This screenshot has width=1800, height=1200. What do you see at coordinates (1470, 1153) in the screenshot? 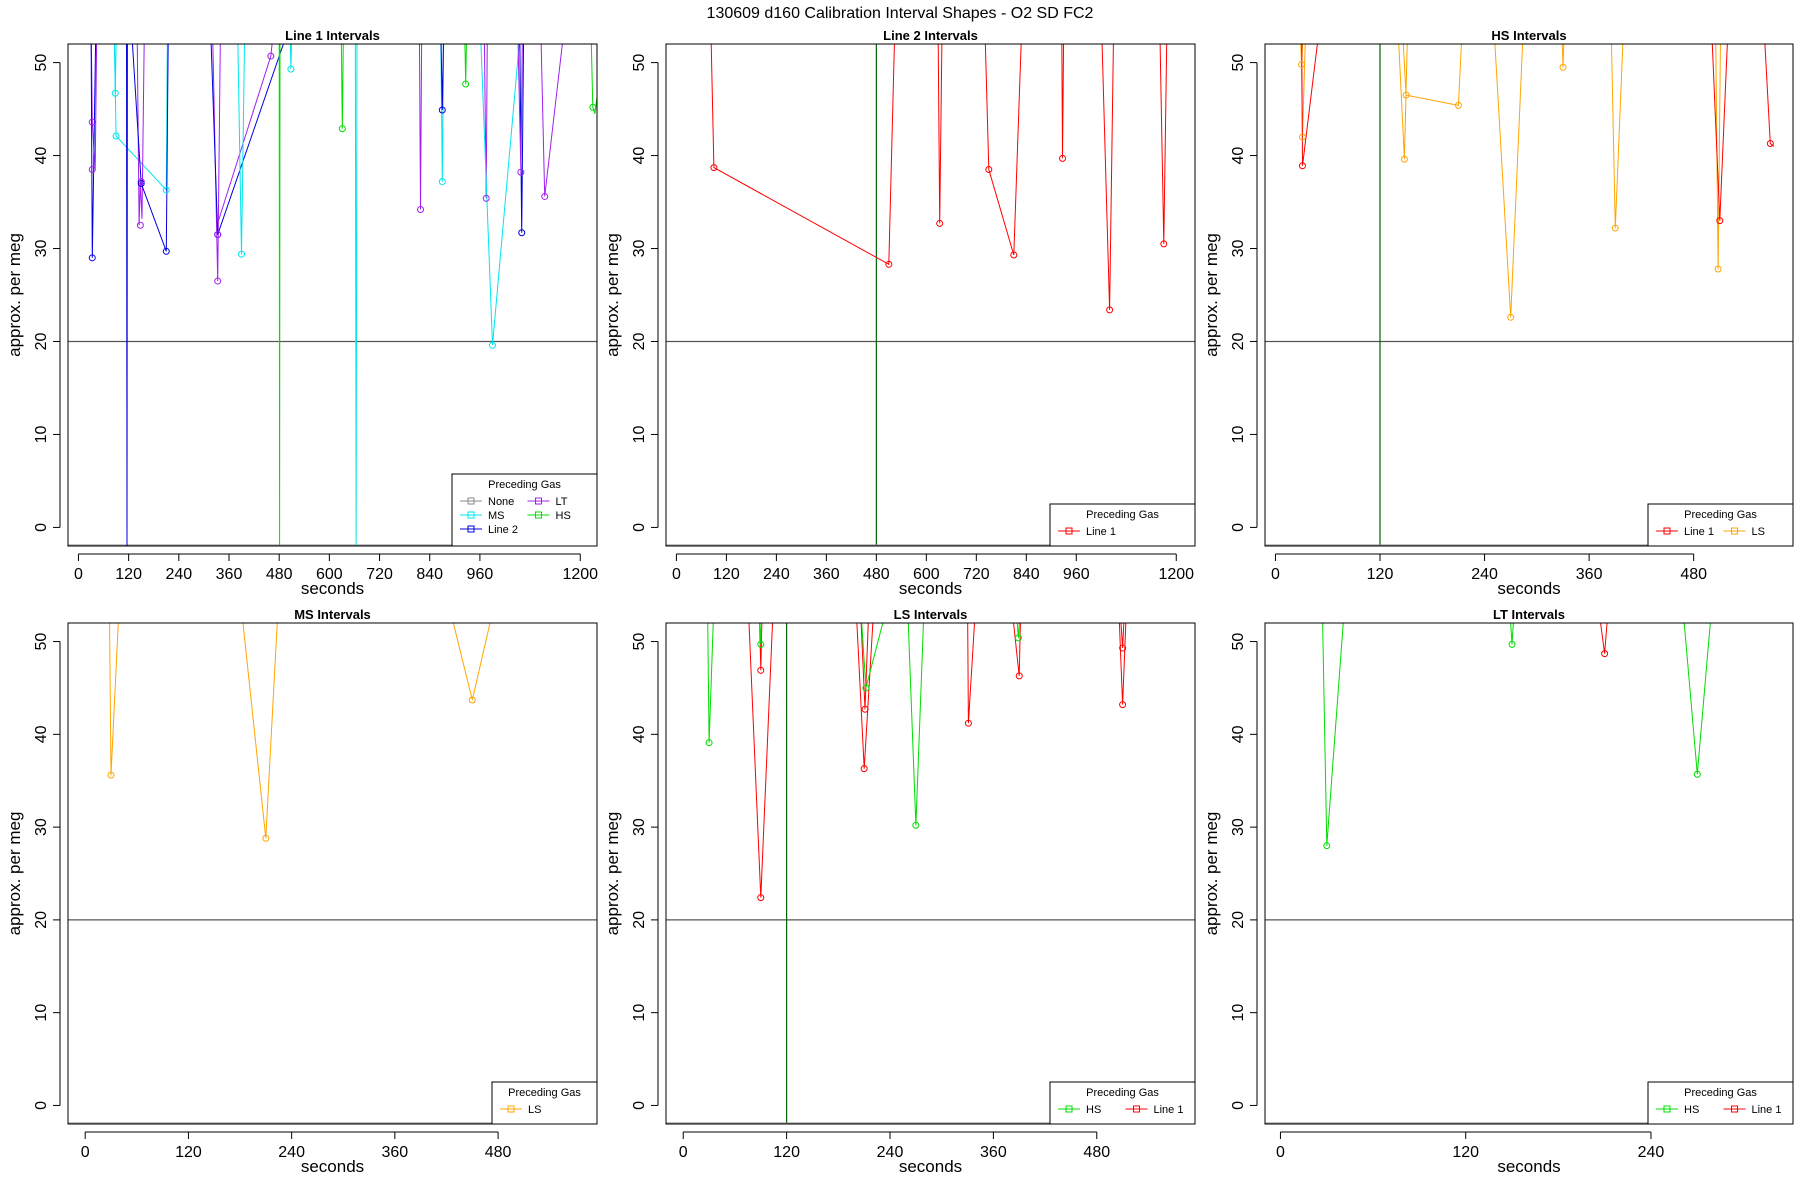
I see `x-axis: 0 120 240 seconds` at bounding box center [1470, 1153].